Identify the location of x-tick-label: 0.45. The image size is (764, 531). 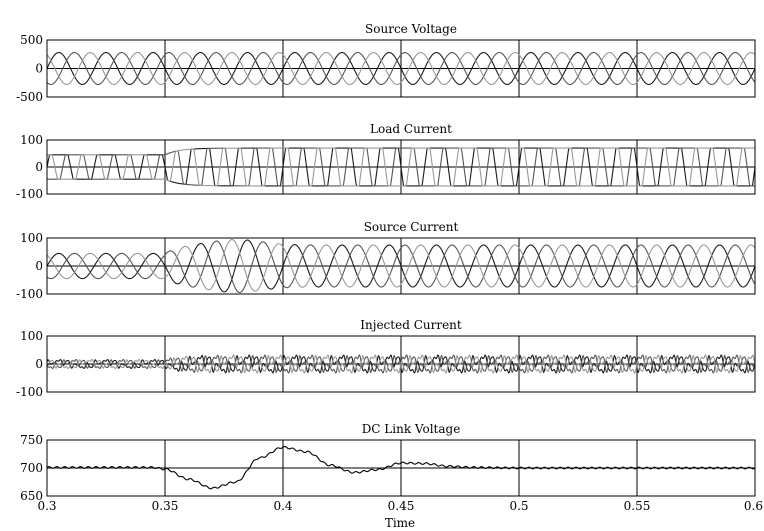
(401, 506).